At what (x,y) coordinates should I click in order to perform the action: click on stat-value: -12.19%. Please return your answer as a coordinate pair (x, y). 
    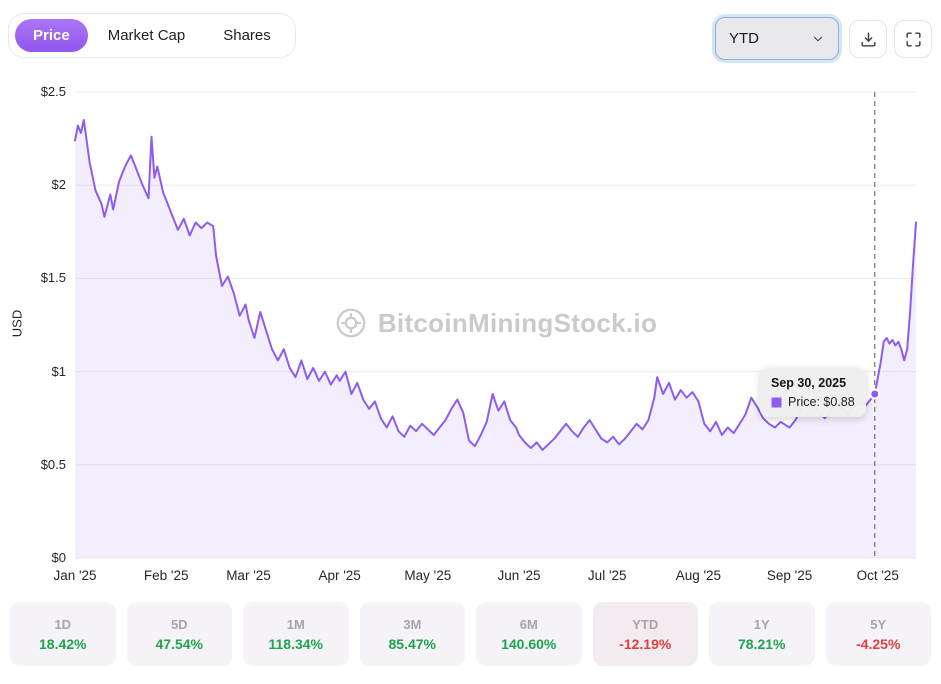
    Looking at the image, I should click on (645, 643).